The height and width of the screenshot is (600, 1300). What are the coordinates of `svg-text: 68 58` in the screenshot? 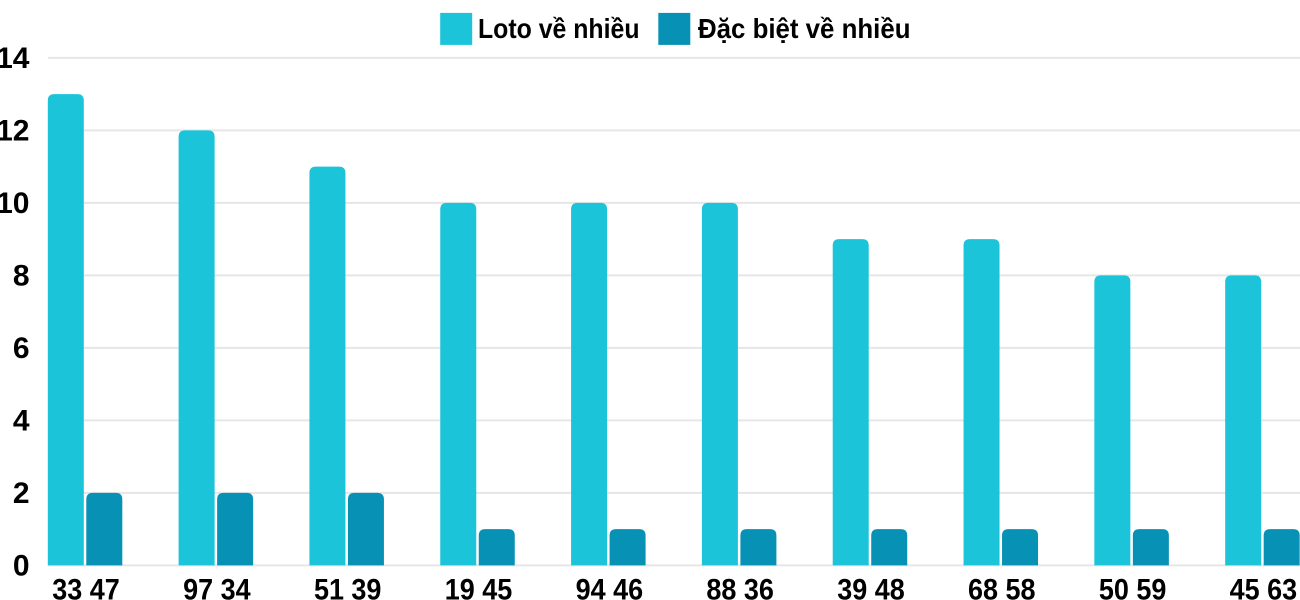 It's located at (1002, 586).